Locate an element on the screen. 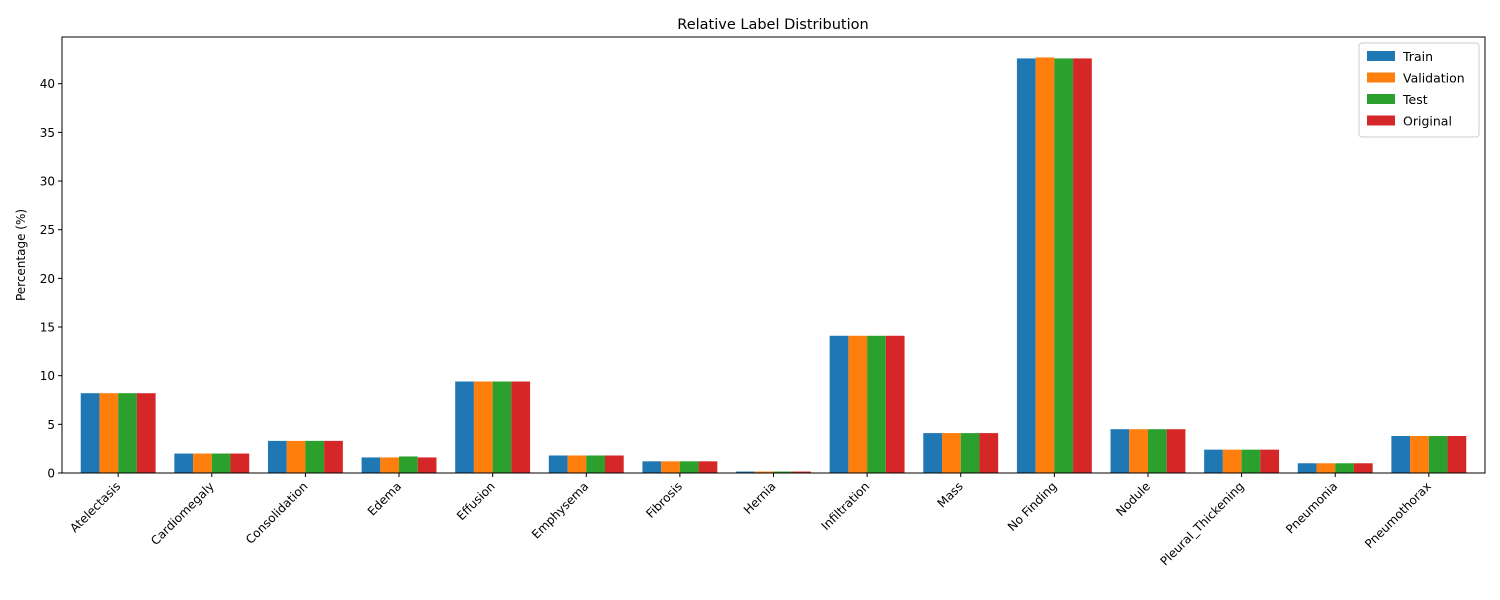 This screenshot has width=1500, height=600. bar-train-atelectasis is located at coordinates (90, 433).